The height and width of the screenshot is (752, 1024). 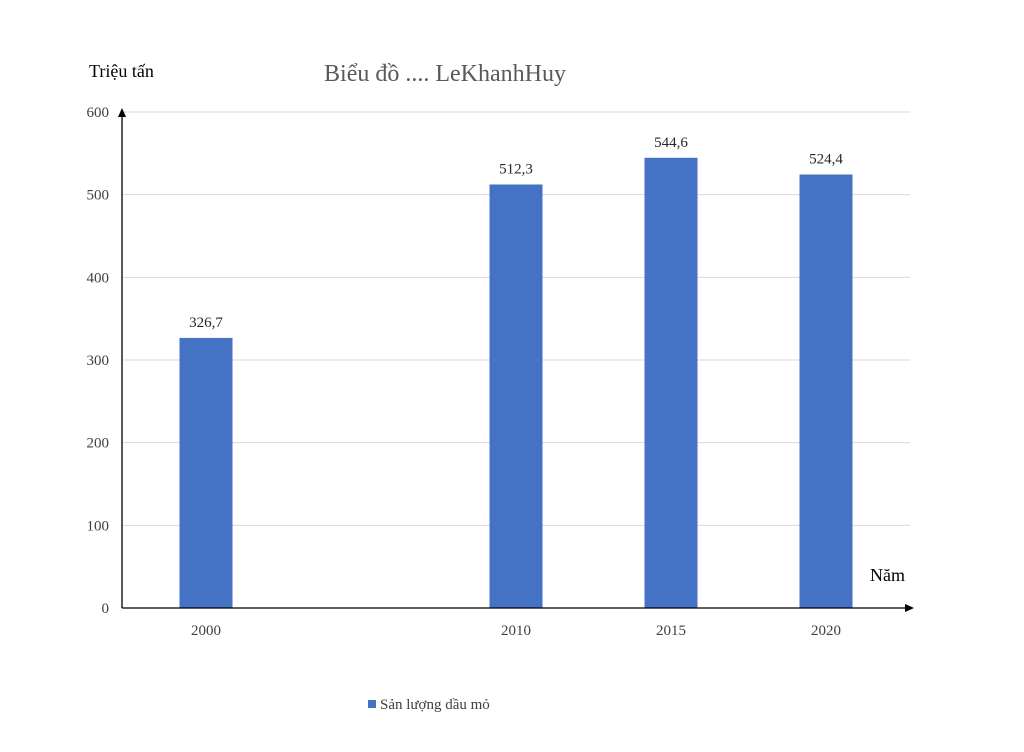 I want to click on data-label: 326,7, so click(x=206, y=323).